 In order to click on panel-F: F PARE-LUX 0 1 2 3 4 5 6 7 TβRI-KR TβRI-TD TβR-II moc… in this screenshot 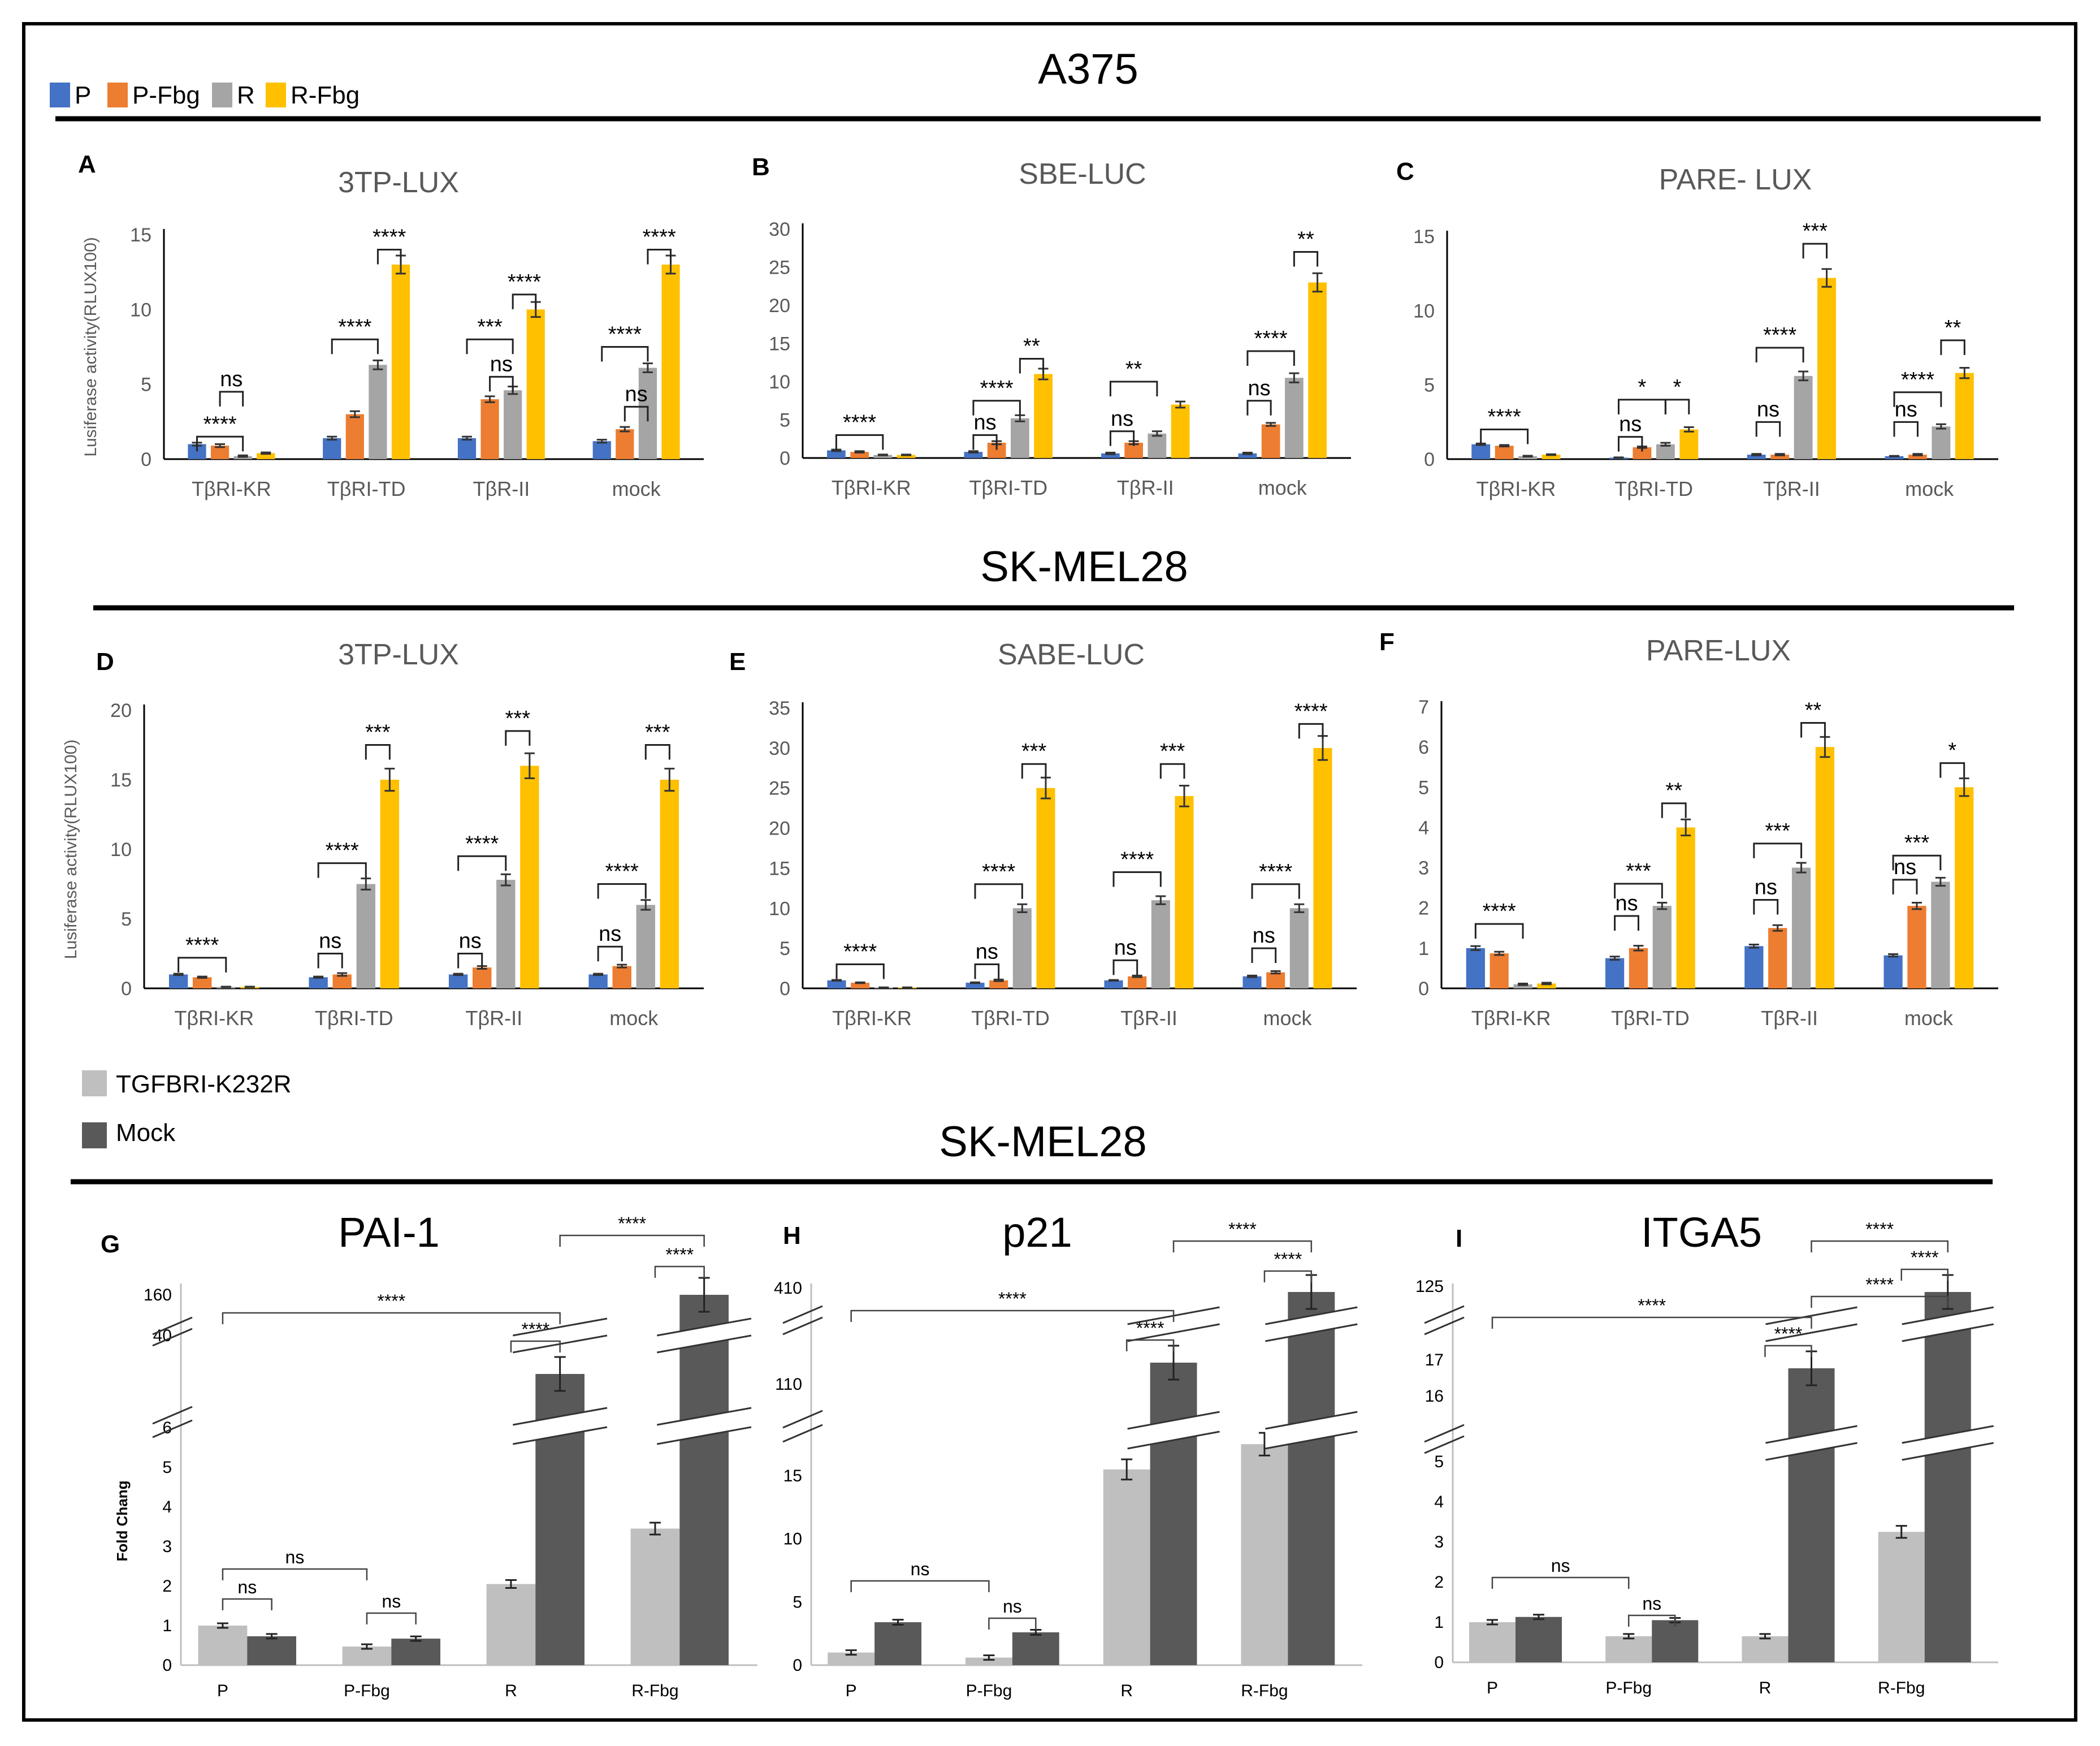, I will do `click(1688, 829)`.